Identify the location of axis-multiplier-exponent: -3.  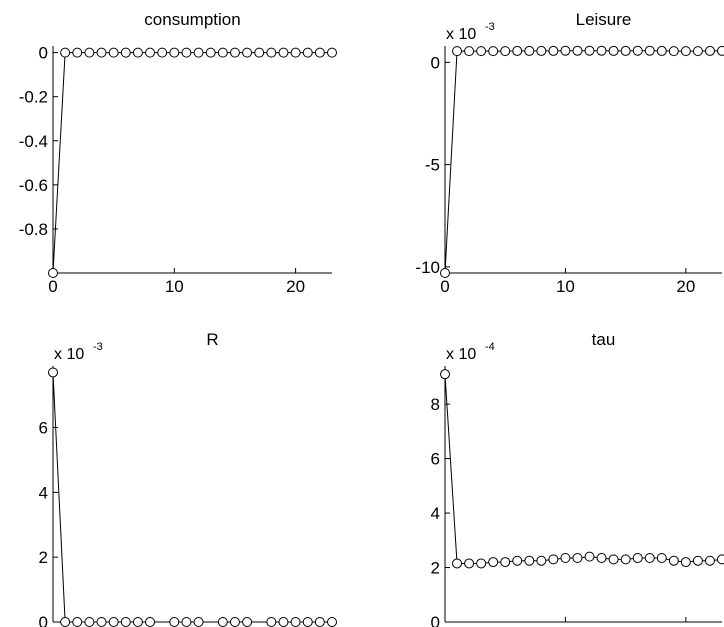
(98, 347).